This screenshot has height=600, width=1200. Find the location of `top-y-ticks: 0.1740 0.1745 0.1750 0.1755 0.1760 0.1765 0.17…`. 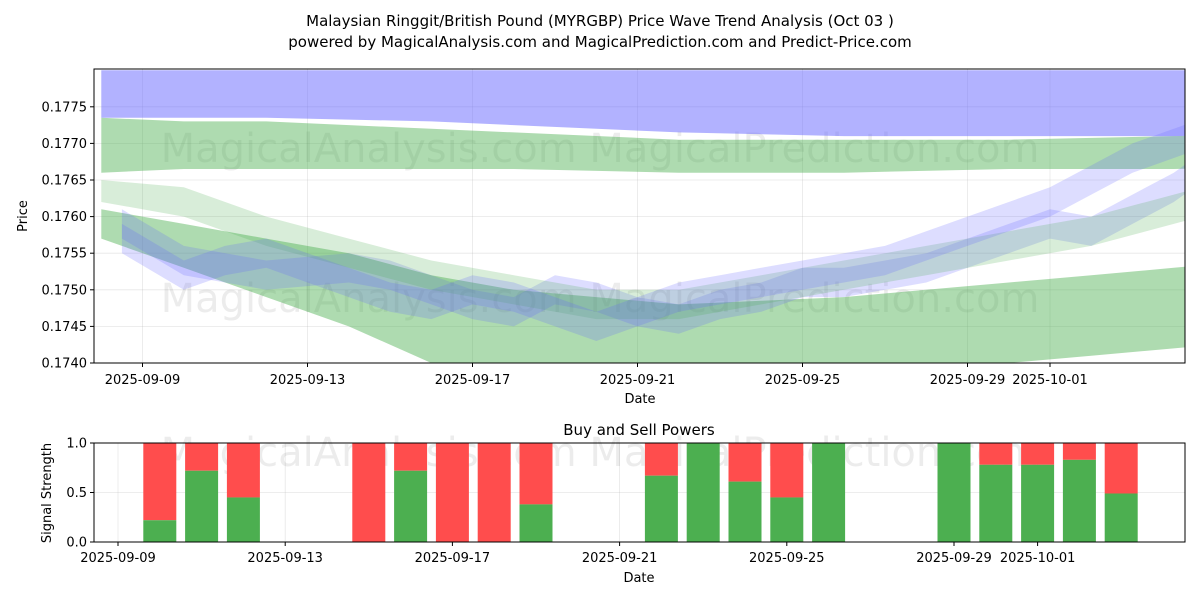

top-y-ticks: 0.1740 0.1745 0.1750 0.1755 0.1760 0.1765 0.17… is located at coordinates (68, 236).